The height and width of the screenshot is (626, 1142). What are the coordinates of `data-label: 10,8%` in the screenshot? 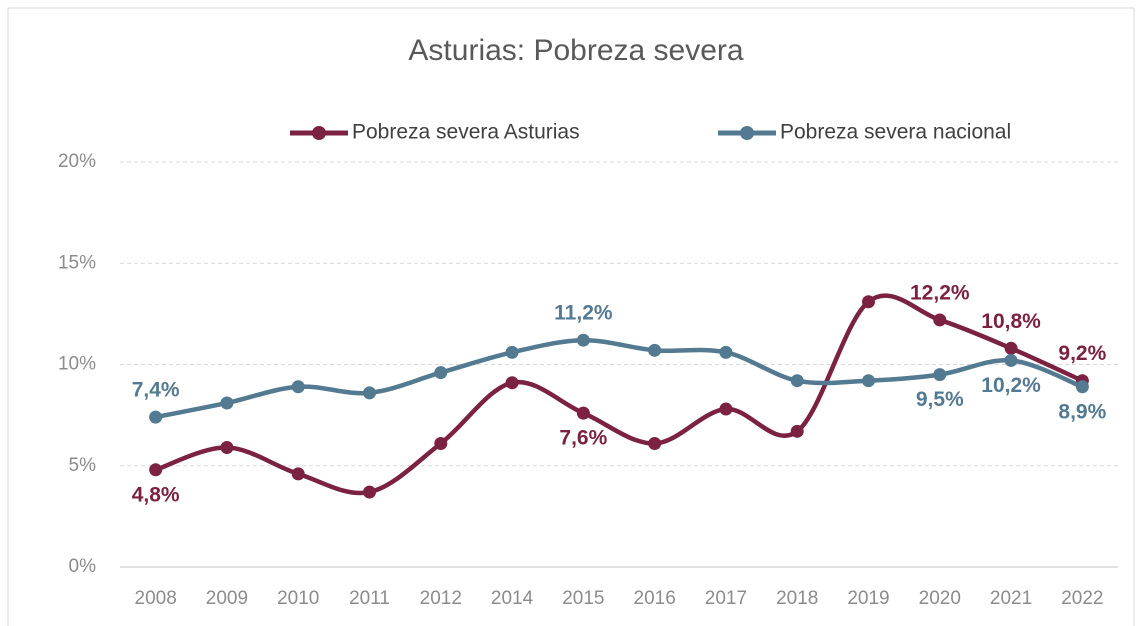 It's located at (1011, 321).